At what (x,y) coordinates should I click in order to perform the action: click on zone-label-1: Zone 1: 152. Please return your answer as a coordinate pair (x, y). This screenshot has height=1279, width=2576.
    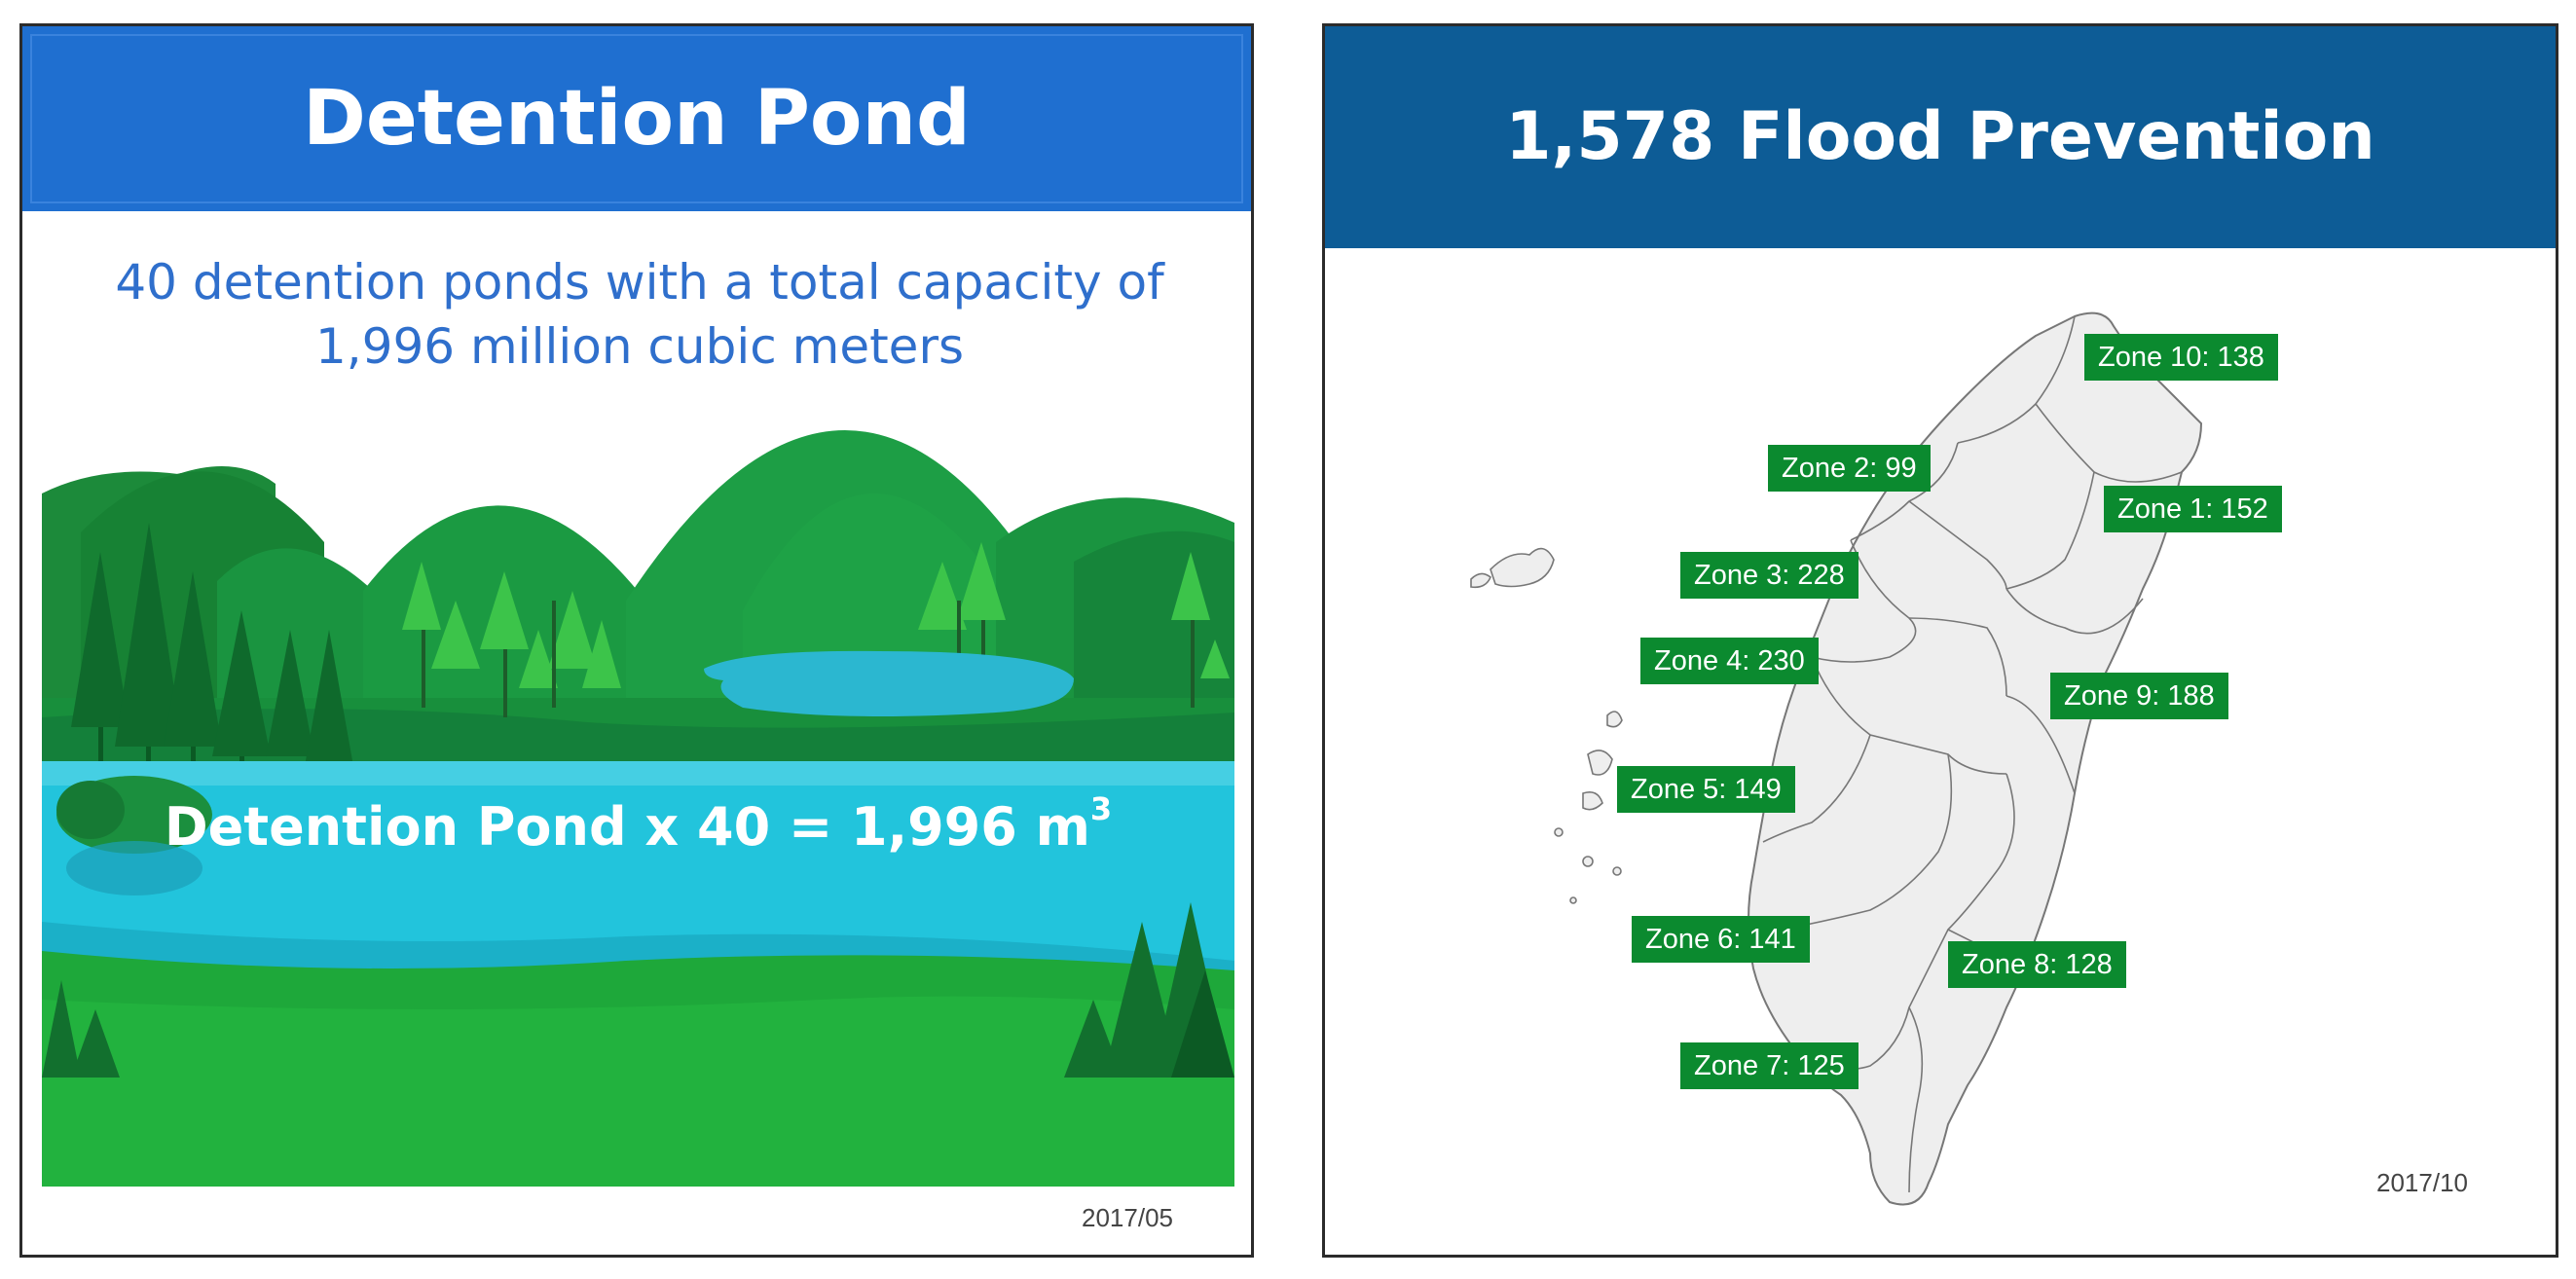
    Looking at the image, I should click on (2193, 509).